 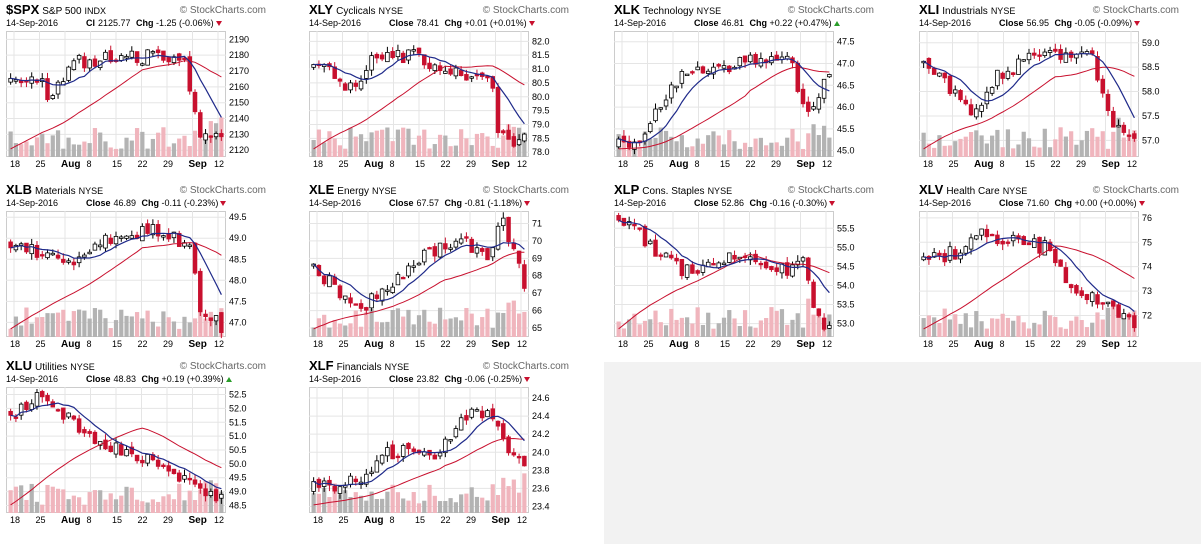 I want to click on change-label: Chg, so click(x=145, y=23).